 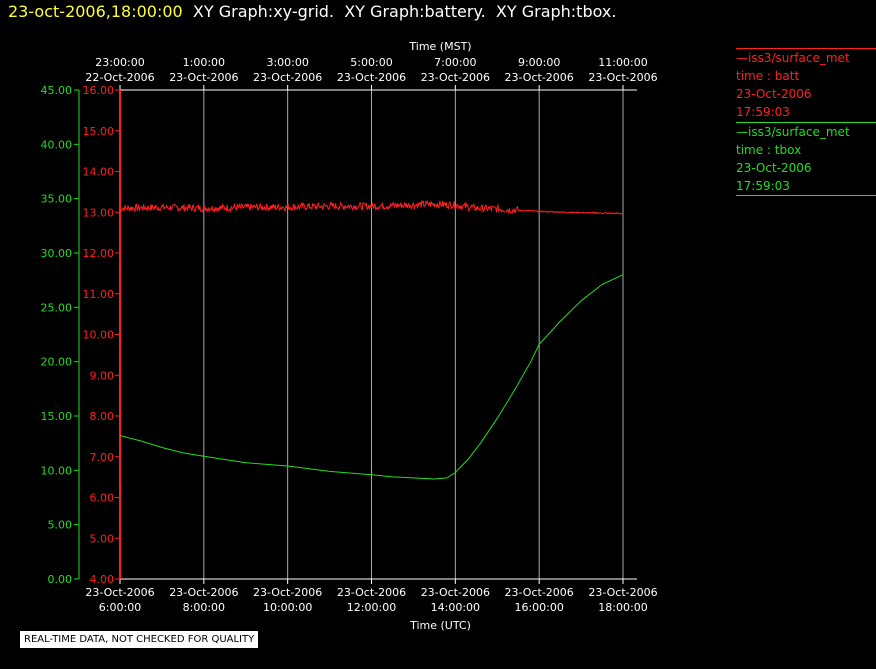 I want to click on quality-disclaimer: REAL-TIME DATA, NOT CHECKED FOR QUALITY, so click(x=139, y=639).